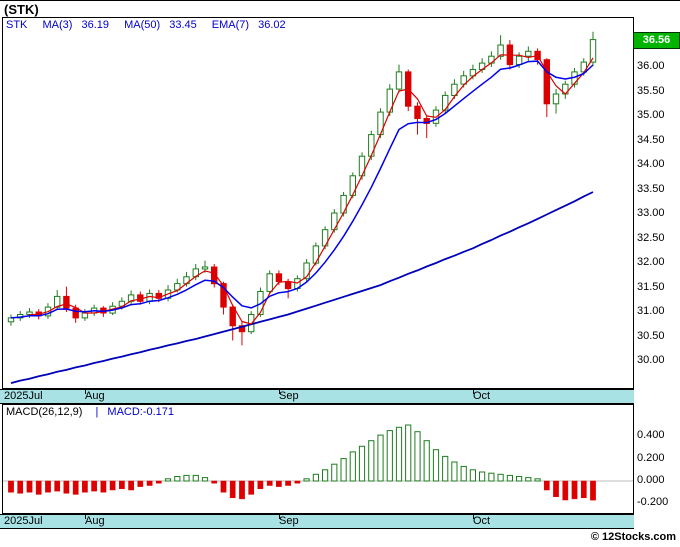 The image size is (680, 547). I want to click on legend-ma3-label: MA(3), so click(57, 25).